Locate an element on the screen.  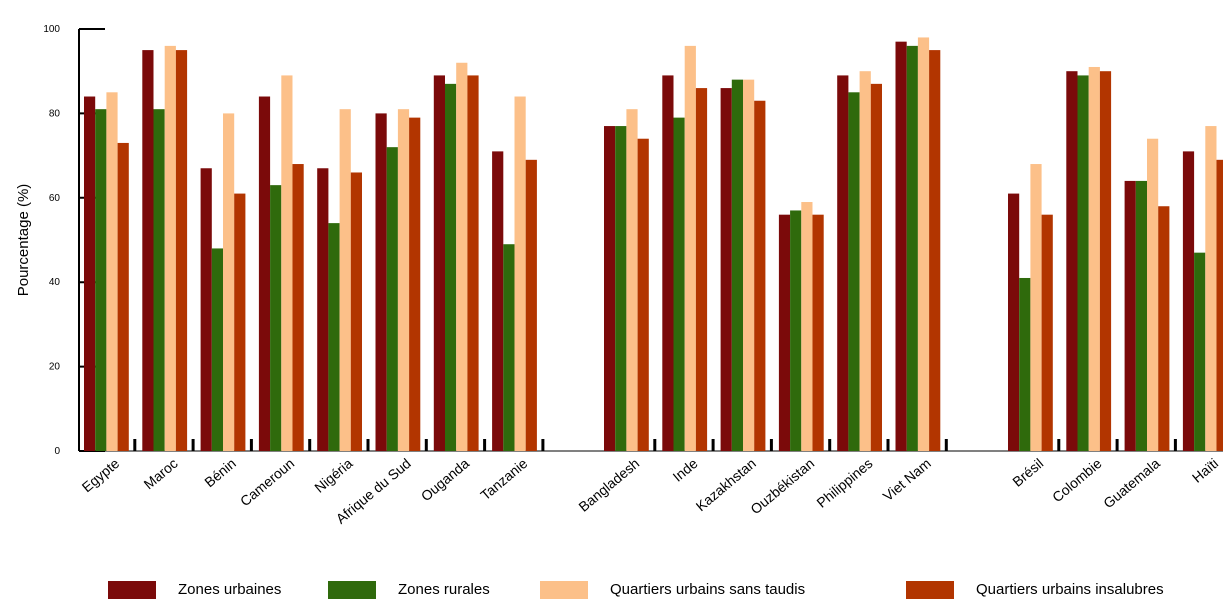
bar-cameroun-quartiers-urbains-insalubres is located at coordinates (298, 308).